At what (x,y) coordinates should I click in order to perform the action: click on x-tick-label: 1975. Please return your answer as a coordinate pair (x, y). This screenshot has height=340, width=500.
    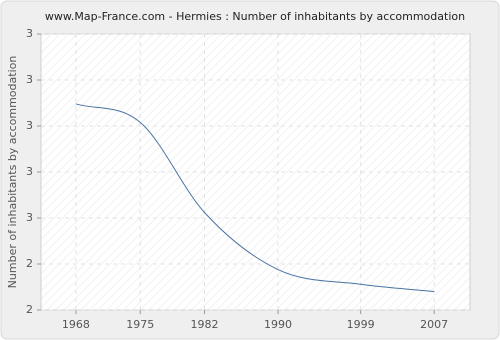
    Looking at the image, I should click on (140, 324).